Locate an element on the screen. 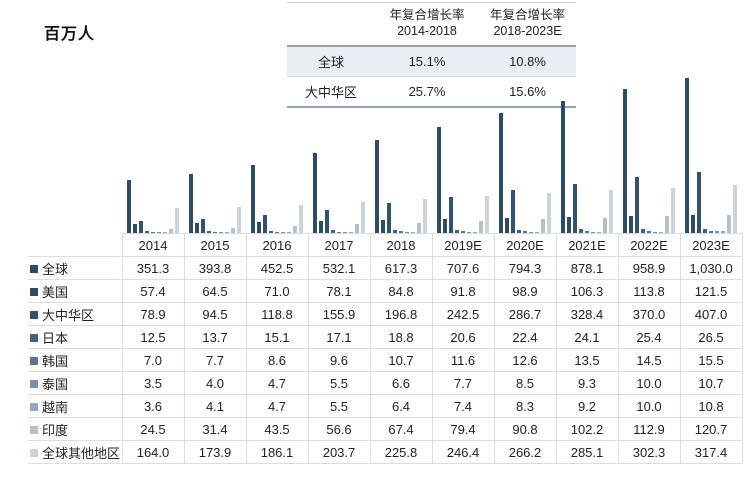 The height and width of the screenshot is (477, 750). value-cell: 8.6 is located at coordinates (277, 360).